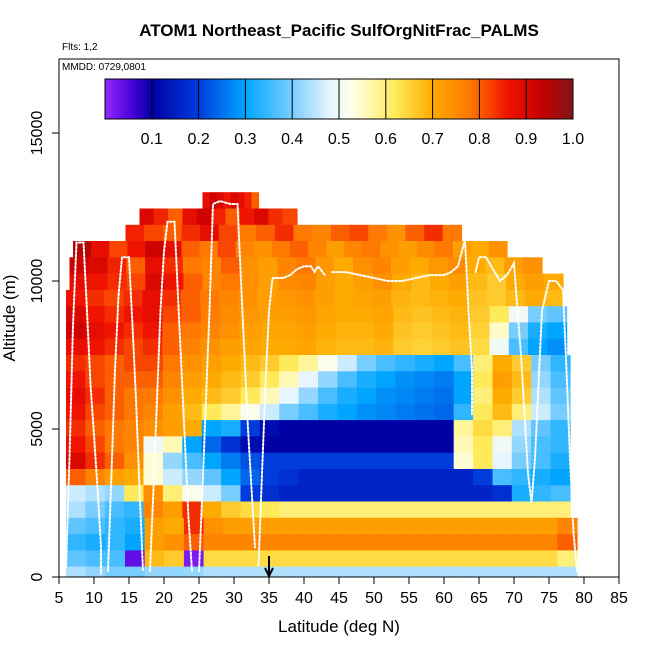 This screenshot has width=650, height=650. I want to click on x-tick-label: 45, so click(339, 598).